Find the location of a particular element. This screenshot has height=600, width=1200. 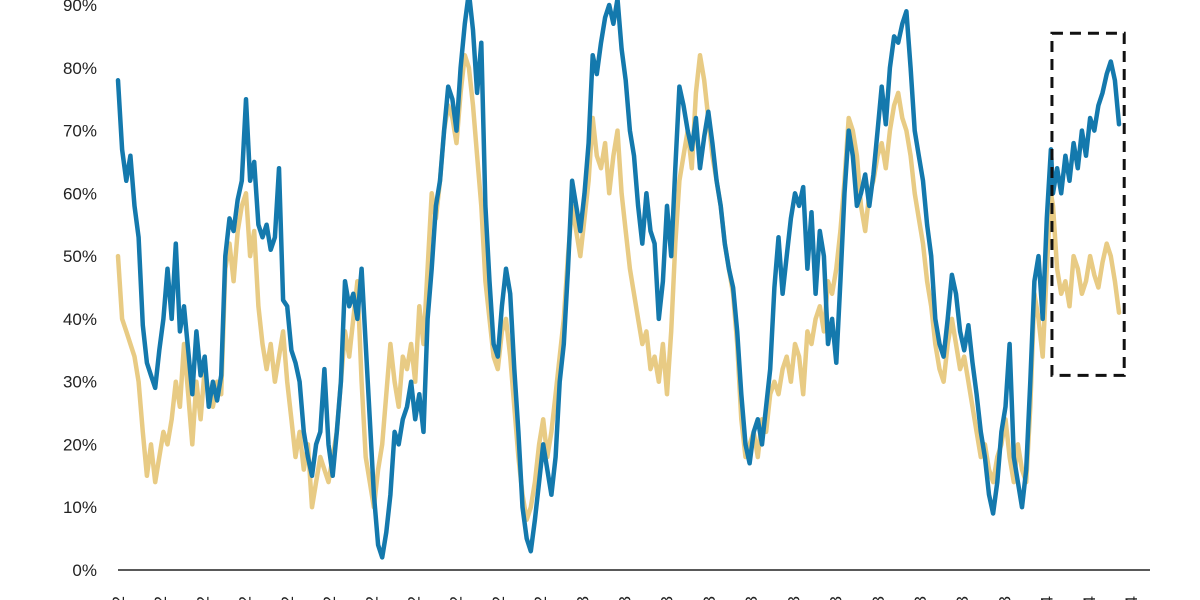

highlight-box is located at coordinates (1088, 204).